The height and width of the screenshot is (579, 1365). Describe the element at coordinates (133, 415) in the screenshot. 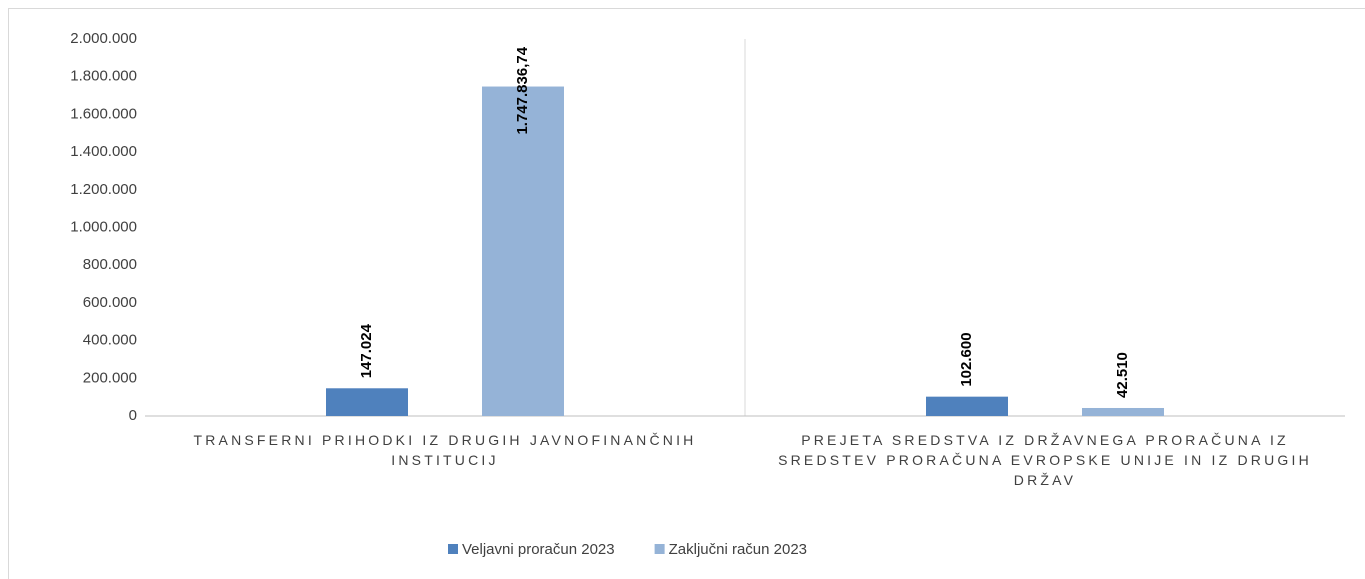

I see `y-tick-label: 0` at that location.